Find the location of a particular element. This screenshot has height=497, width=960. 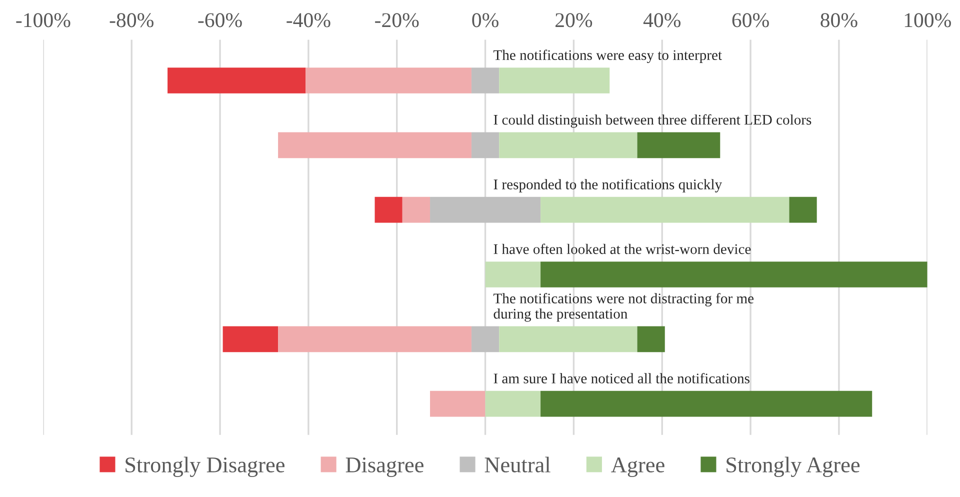

y-tick-label: I have often looked at the wrist-worn device is located at coordinates (622, 249).